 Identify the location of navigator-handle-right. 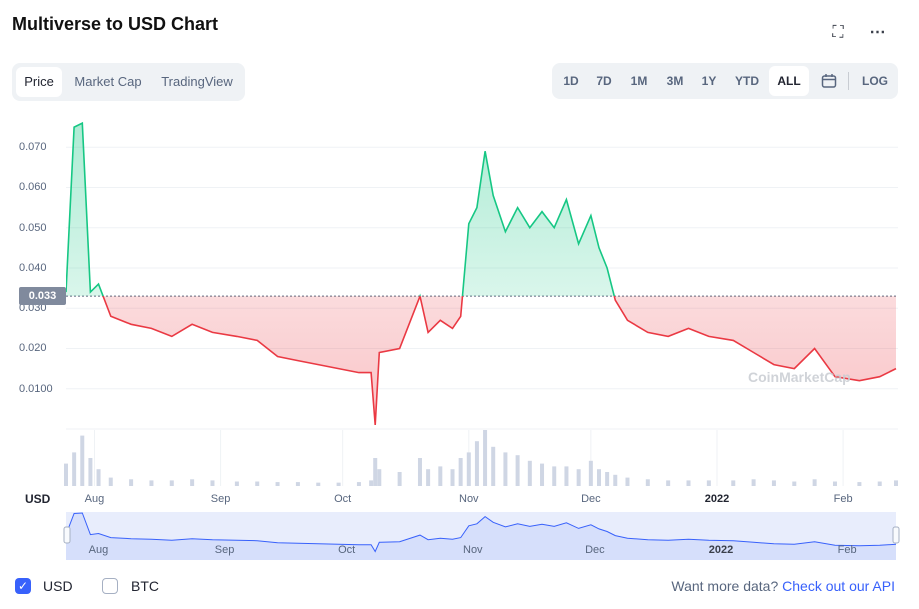
(896, 535).